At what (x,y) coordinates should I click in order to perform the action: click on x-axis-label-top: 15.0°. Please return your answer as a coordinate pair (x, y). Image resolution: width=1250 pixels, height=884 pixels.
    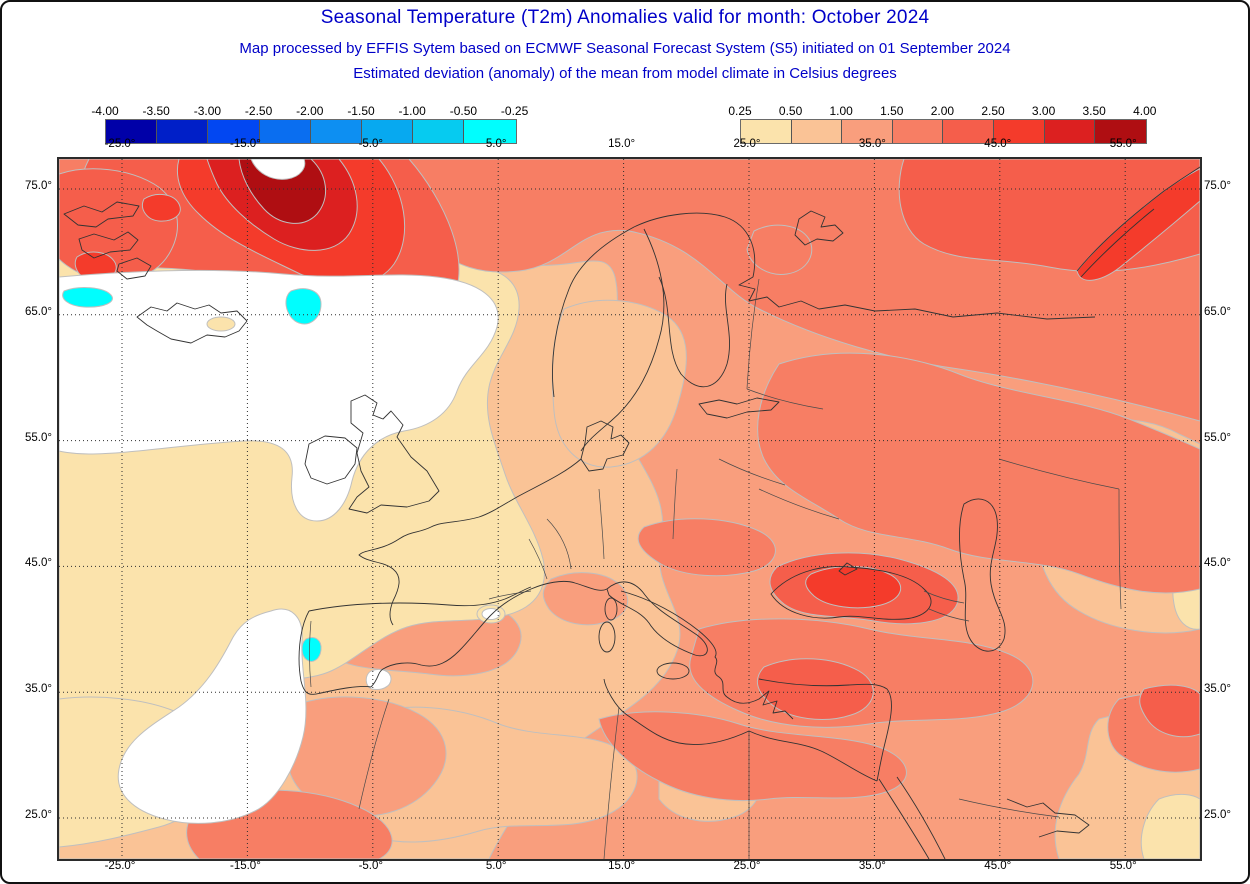
    Looking at the image, I should click on (622, 144).